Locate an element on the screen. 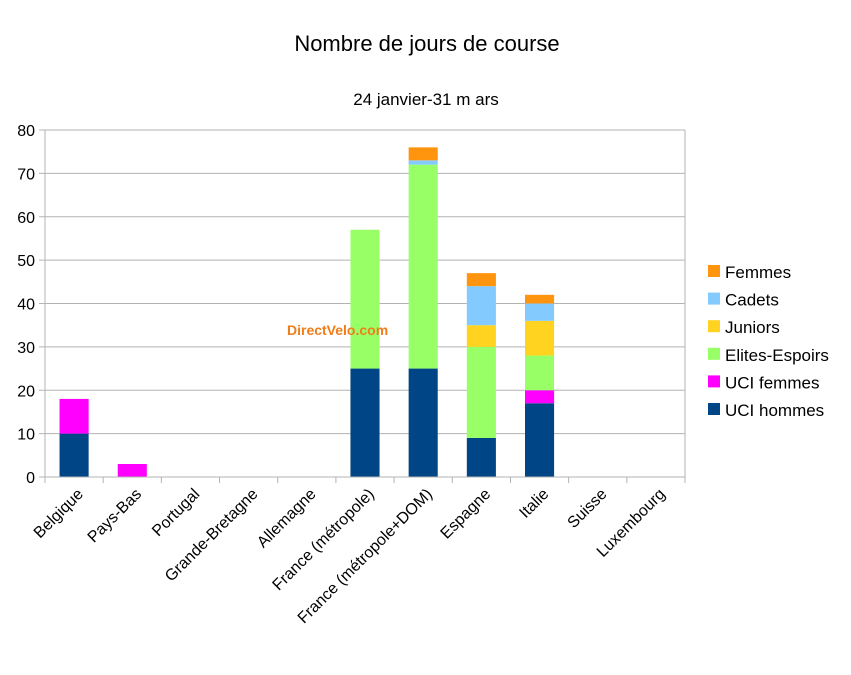 Image resolution: width=851 pixels, height=675 pixels. legend-label: UCI hommes is located at coordinates (774, 410).